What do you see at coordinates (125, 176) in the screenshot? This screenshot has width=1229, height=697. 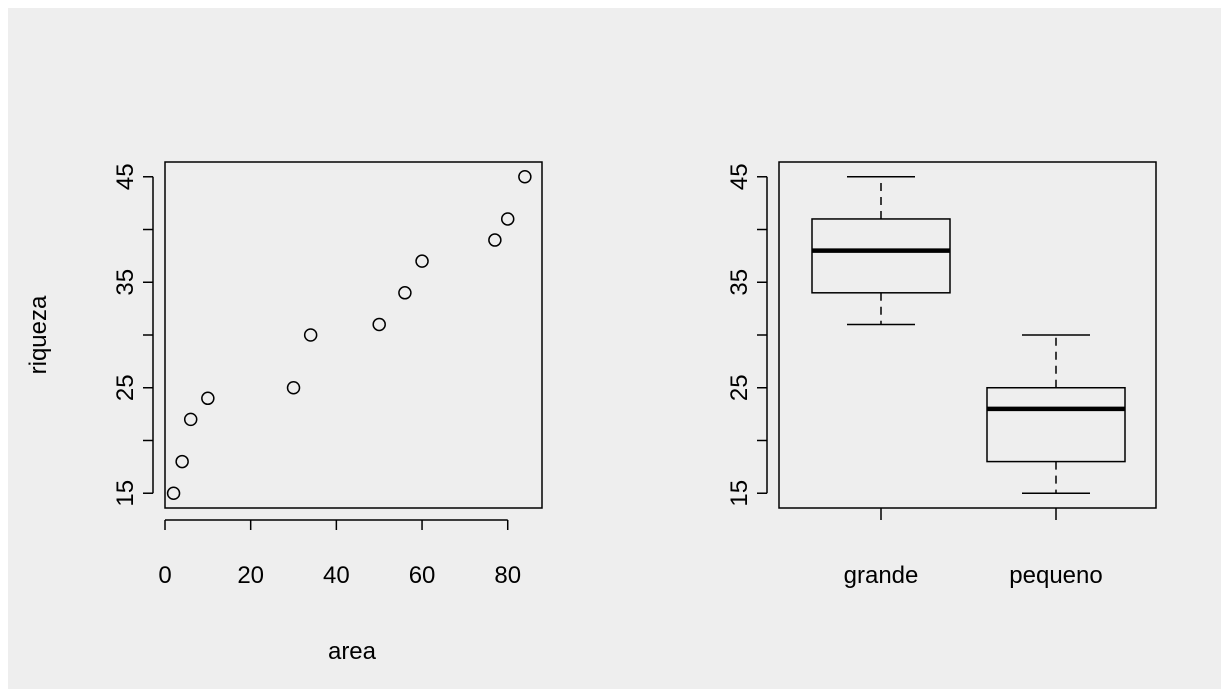 I see `scatter-y-tick-label: 45` at bounding box center [125, 176].